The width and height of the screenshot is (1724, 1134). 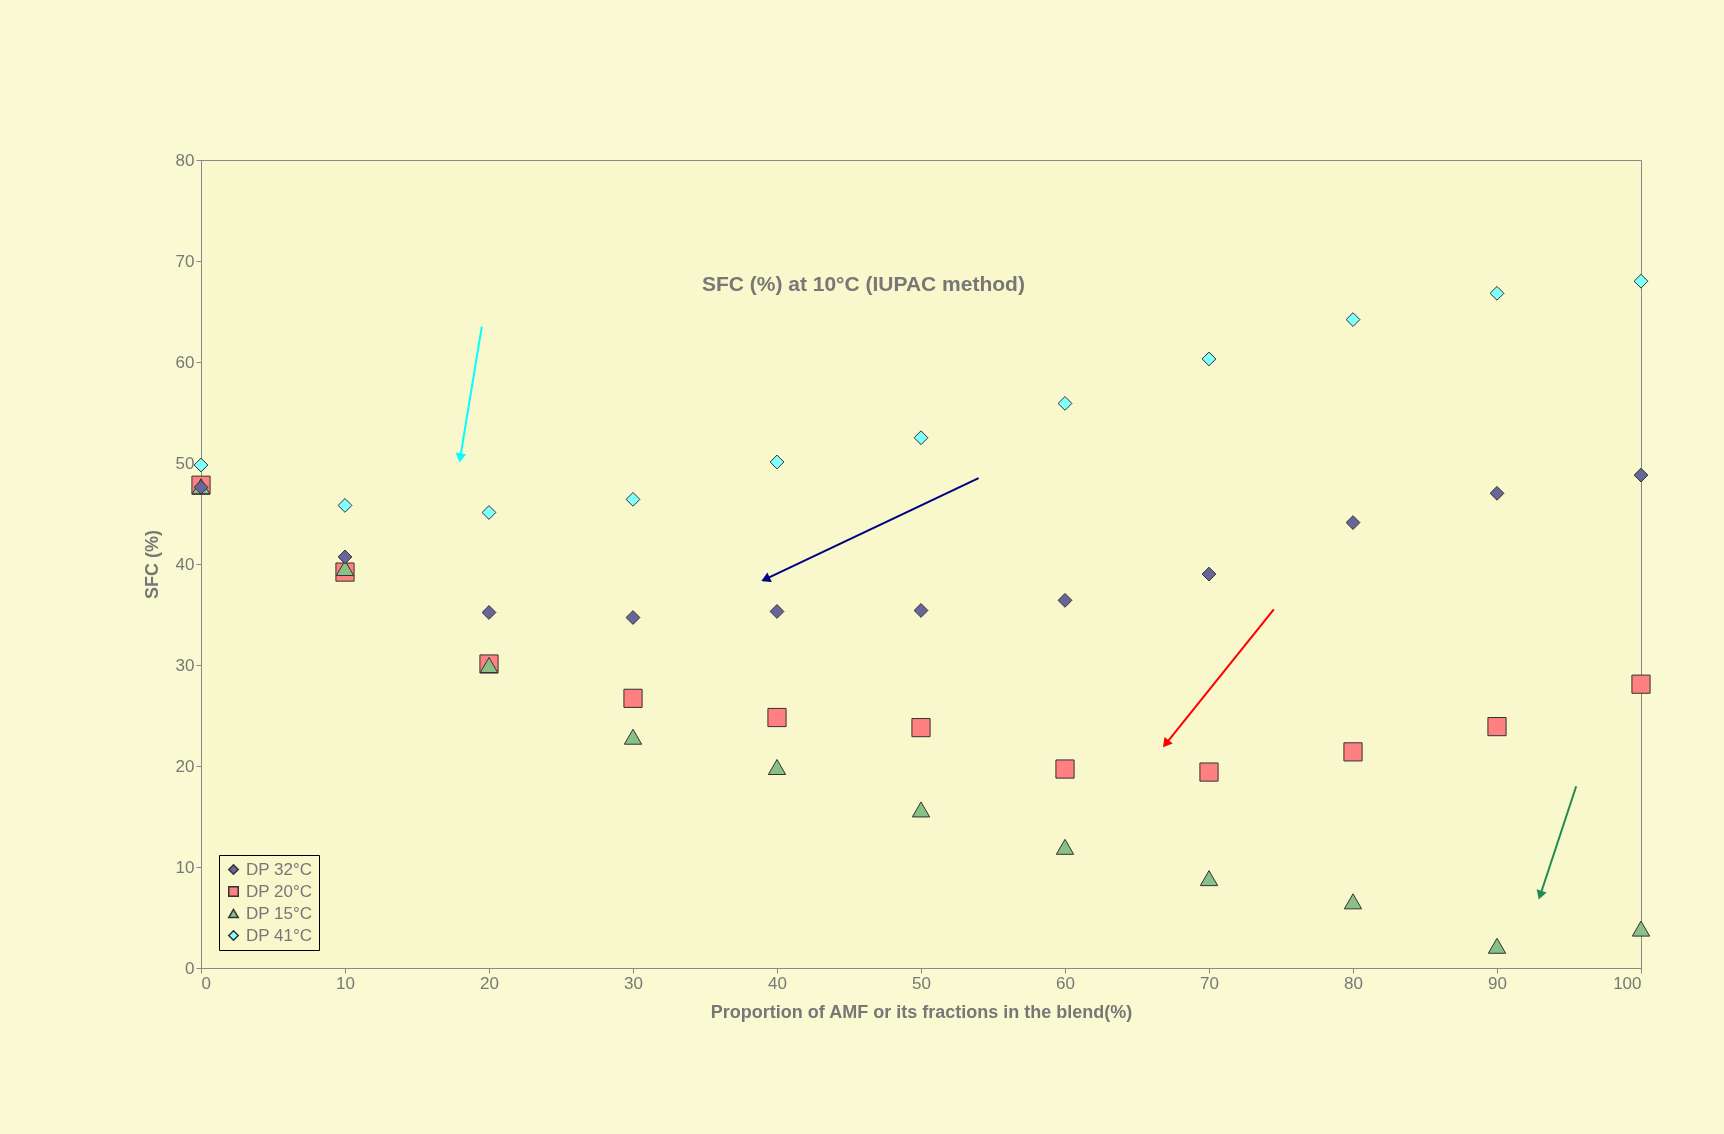 What do you see at coordinates (345, 983) in the screenshot?
I see `x-tick-label: 10` at bounding box center [345, 983].